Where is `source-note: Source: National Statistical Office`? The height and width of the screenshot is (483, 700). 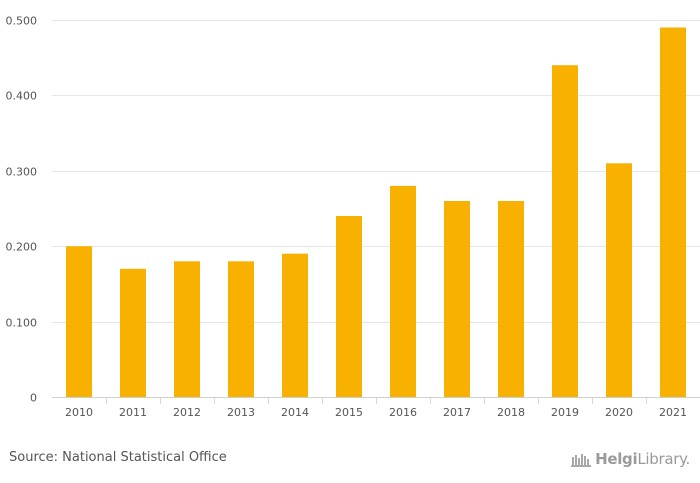 source-note: Source: National Statistical Office is located at coordinates (118, 457).